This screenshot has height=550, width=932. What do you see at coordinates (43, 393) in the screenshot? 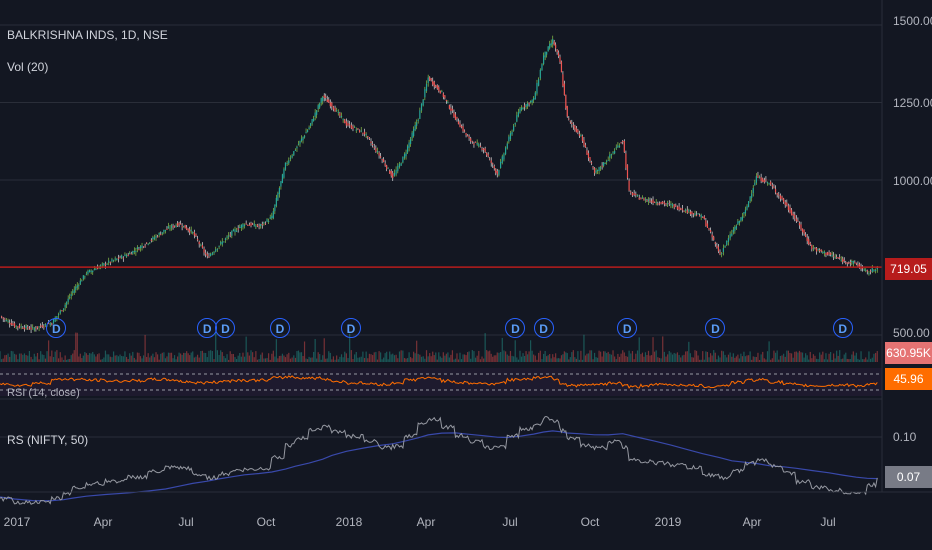
I see `rsi-label: RSI (14, close)` at bounding box center [43, 393].